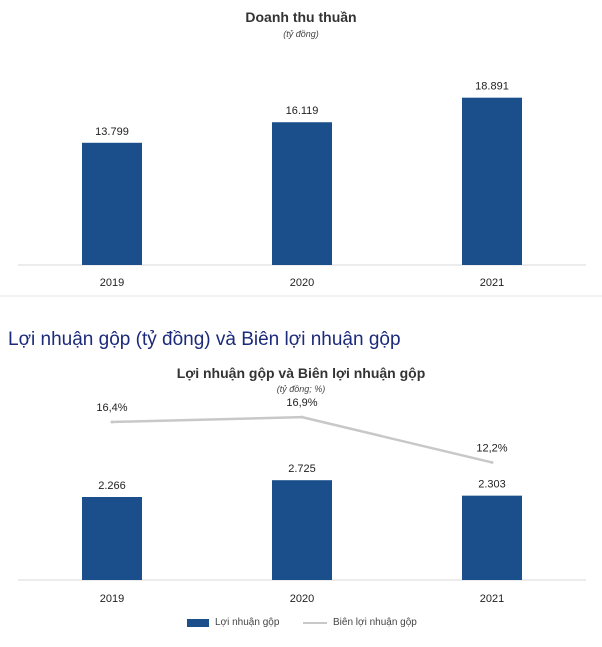 The height and width of the screenshot is (647, 602). Describe the element at coordinates (302, 469) in the screenshot. I see `gross-profit-label-2020: 2.725` at that location.